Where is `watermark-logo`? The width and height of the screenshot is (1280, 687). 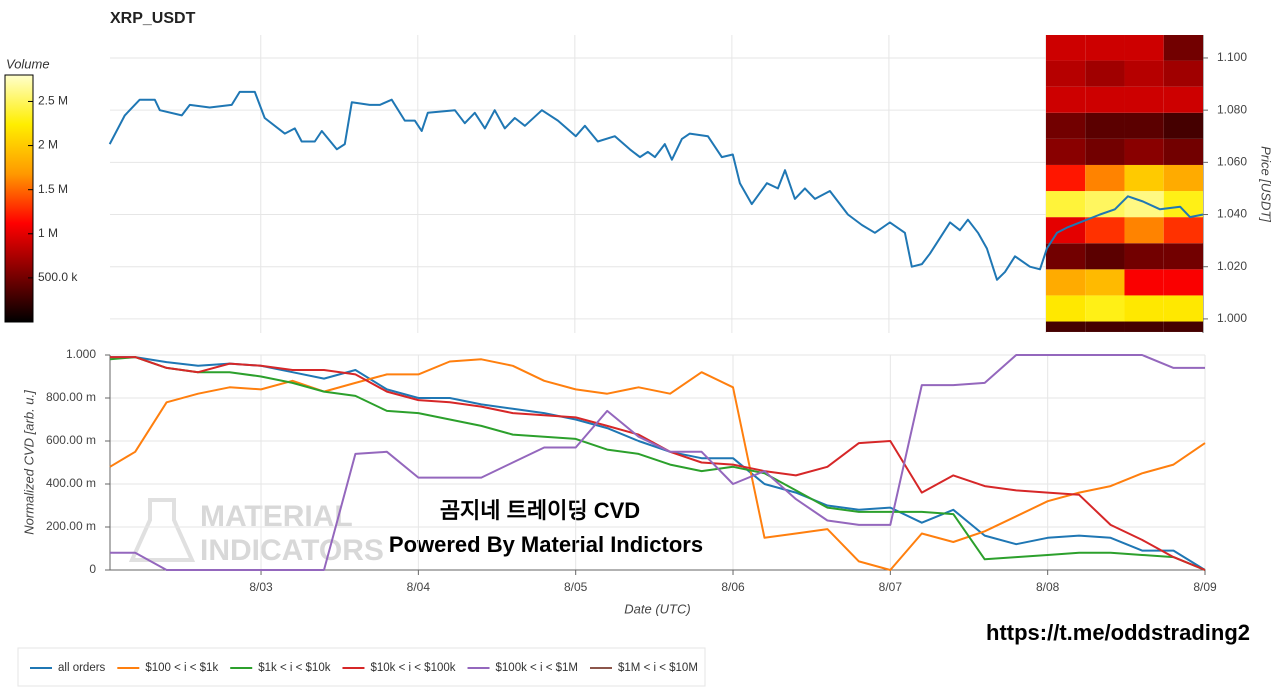
watermark-logo is located at coordinates (162, 530).